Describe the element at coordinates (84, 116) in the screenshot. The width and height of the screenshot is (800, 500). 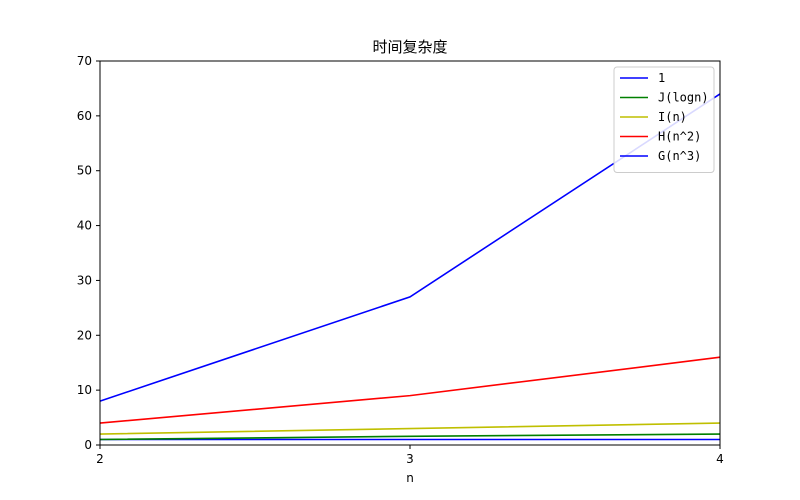
I see `y-tick-label: 60` at that location.